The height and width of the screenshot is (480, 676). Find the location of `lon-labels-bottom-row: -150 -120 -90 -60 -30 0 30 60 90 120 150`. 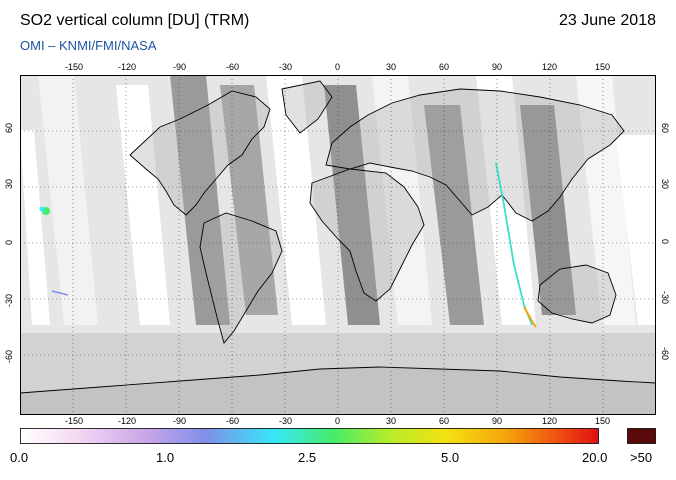

lon-labels-bottom-row: -150 -120 -90 -60 -30 0 30 60 90 120 150 is located at coordinates (338, 422).